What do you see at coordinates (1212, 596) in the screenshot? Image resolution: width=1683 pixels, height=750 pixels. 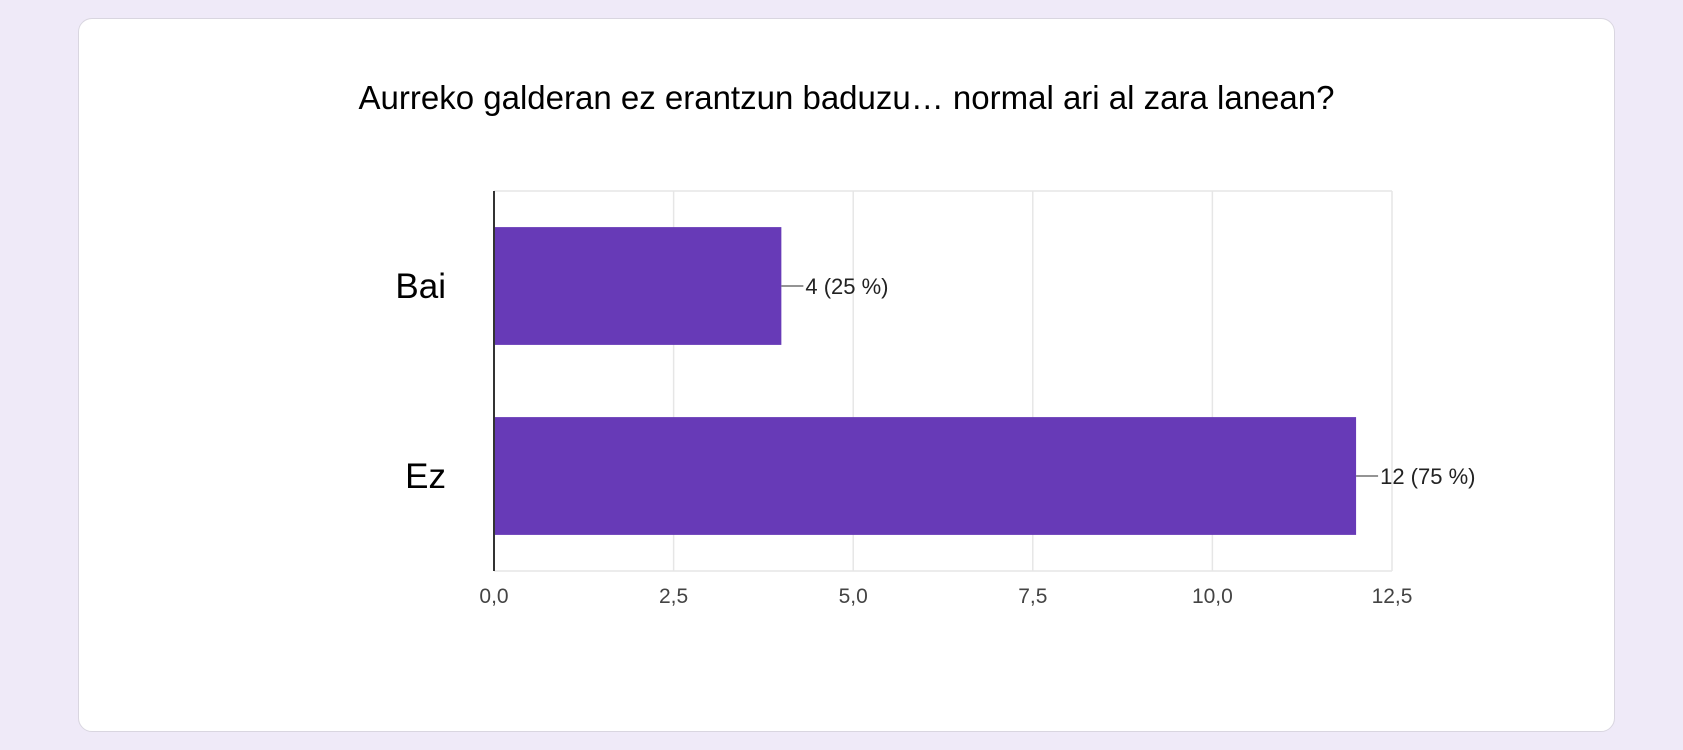 I see `x-tick-label: 10,0` at bounding box center [1212, 596].